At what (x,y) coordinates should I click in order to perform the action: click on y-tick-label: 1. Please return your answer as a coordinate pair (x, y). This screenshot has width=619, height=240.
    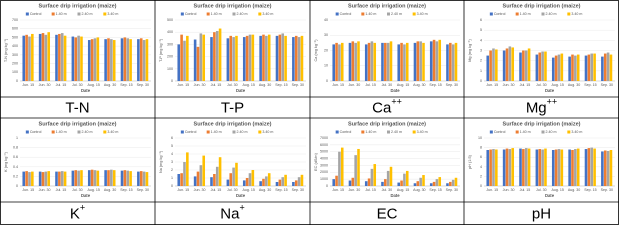
    Looking at the image, I should click on (172, 178).